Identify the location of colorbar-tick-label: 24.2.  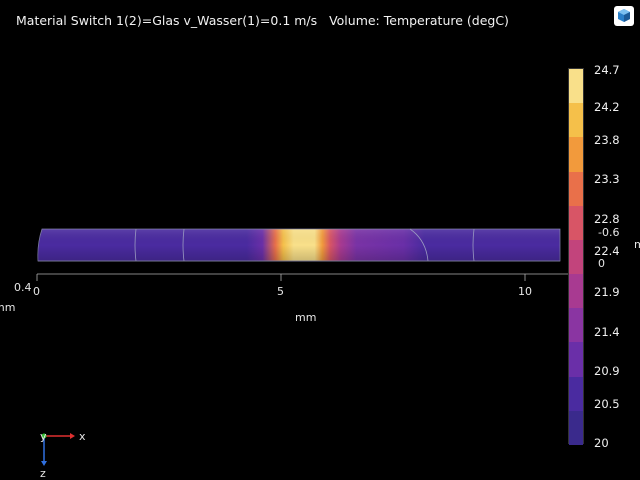
(607, 107).